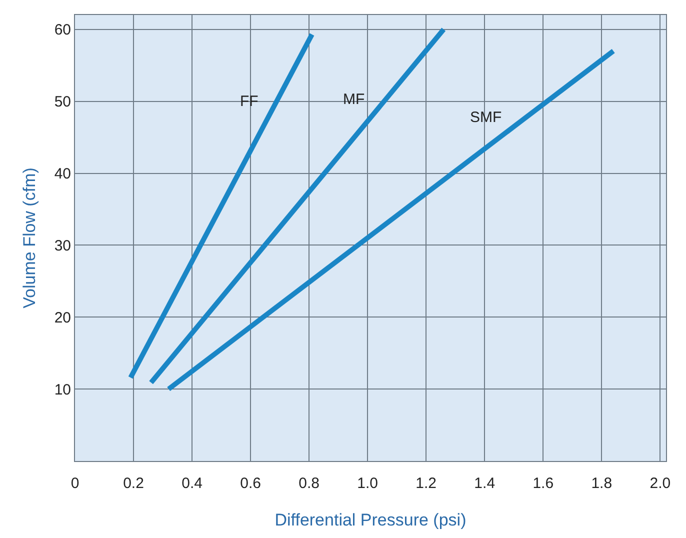  I want to click on x-tick-label: 1.2, so click(426, 483).